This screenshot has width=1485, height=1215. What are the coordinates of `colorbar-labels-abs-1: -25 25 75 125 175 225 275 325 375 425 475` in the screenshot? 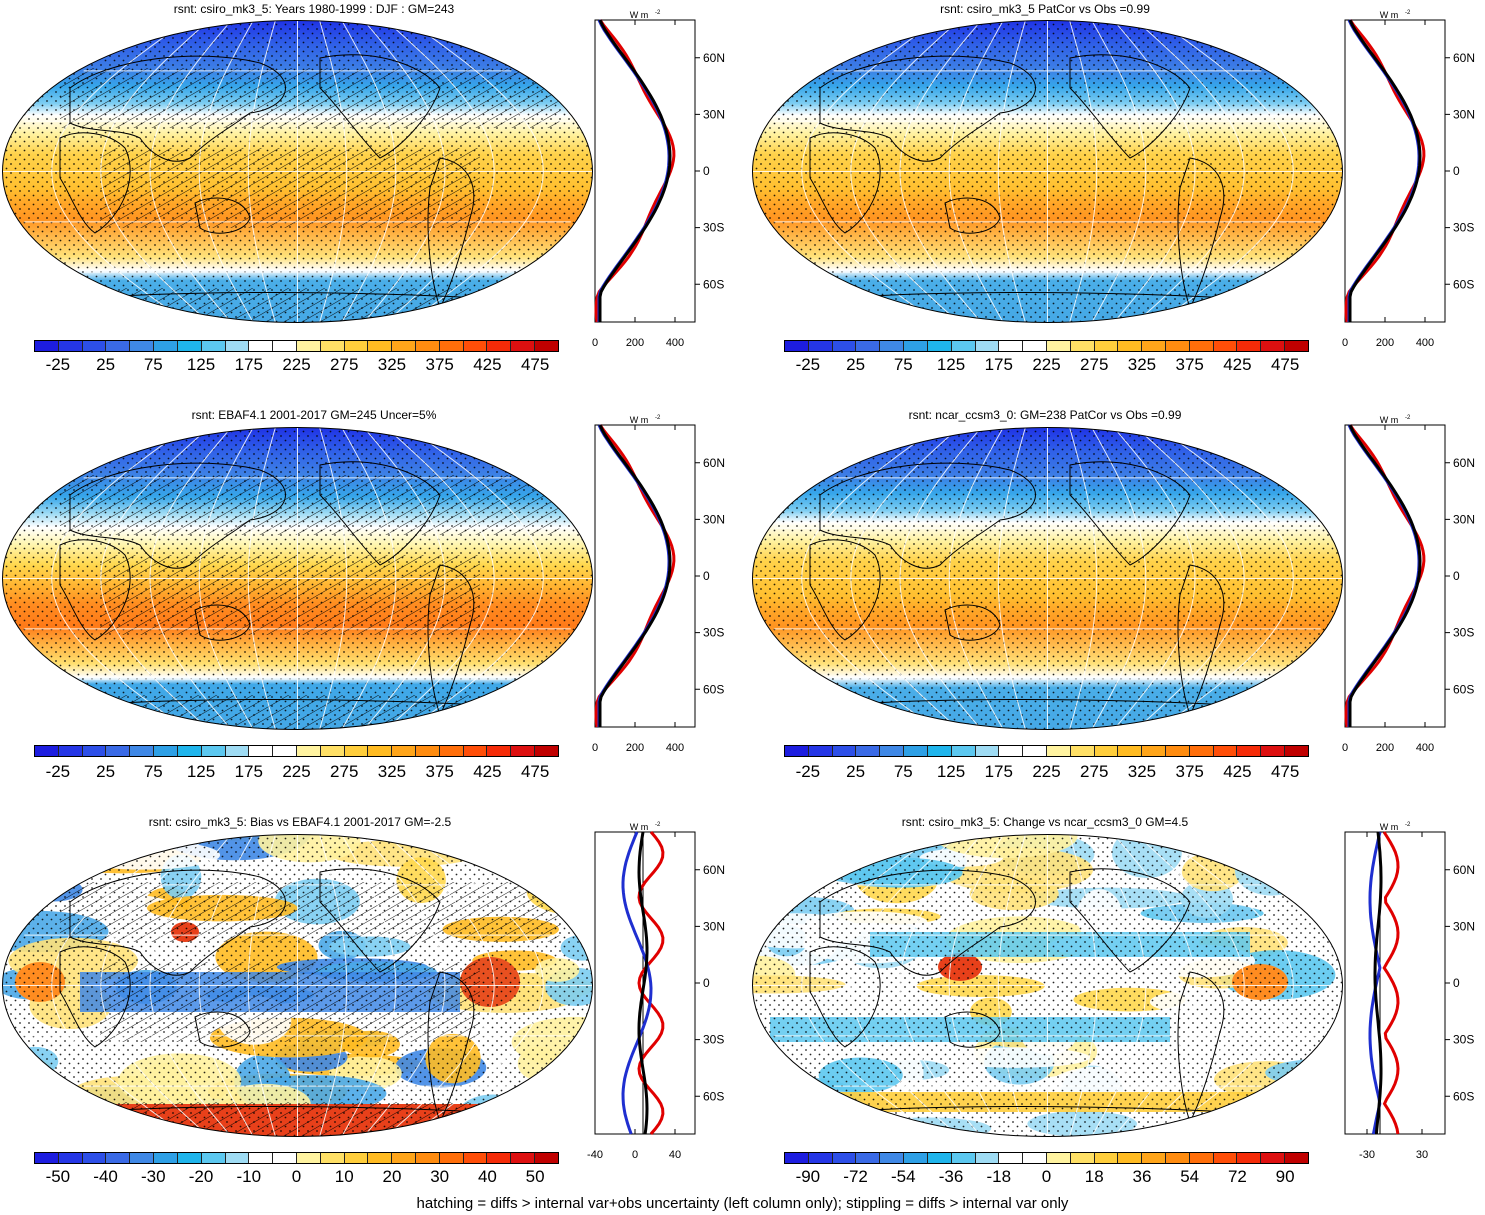 It's located at (296, 367).